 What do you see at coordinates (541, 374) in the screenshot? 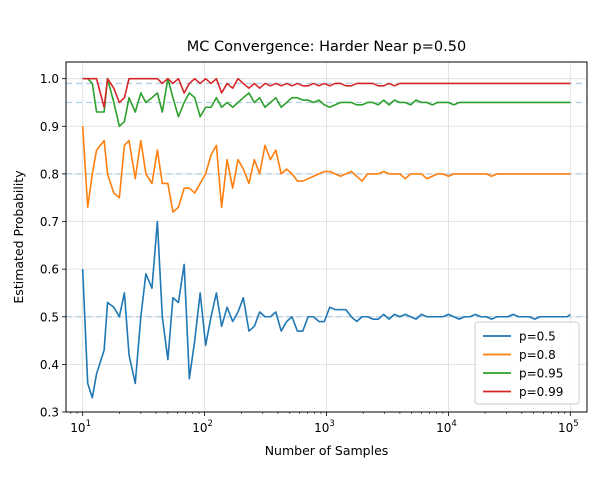
I see `legend-label: p=0.95` at bounding box center [541, 374].